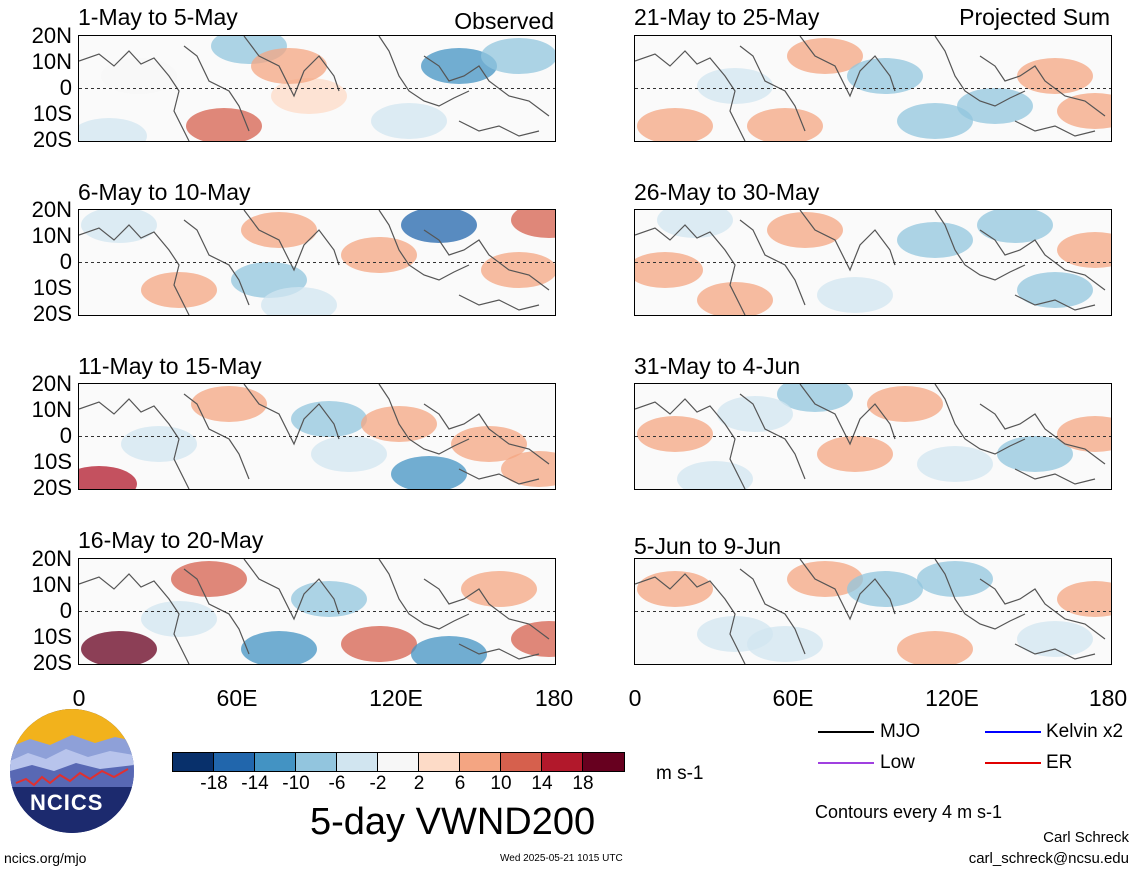 Image resolution: width=1135 pixels, height=872 pixels. What do you see at coordinates (419, 783) in the screenshot?
I see `colorbar-tick: 2` at bounding box center [419, 783].